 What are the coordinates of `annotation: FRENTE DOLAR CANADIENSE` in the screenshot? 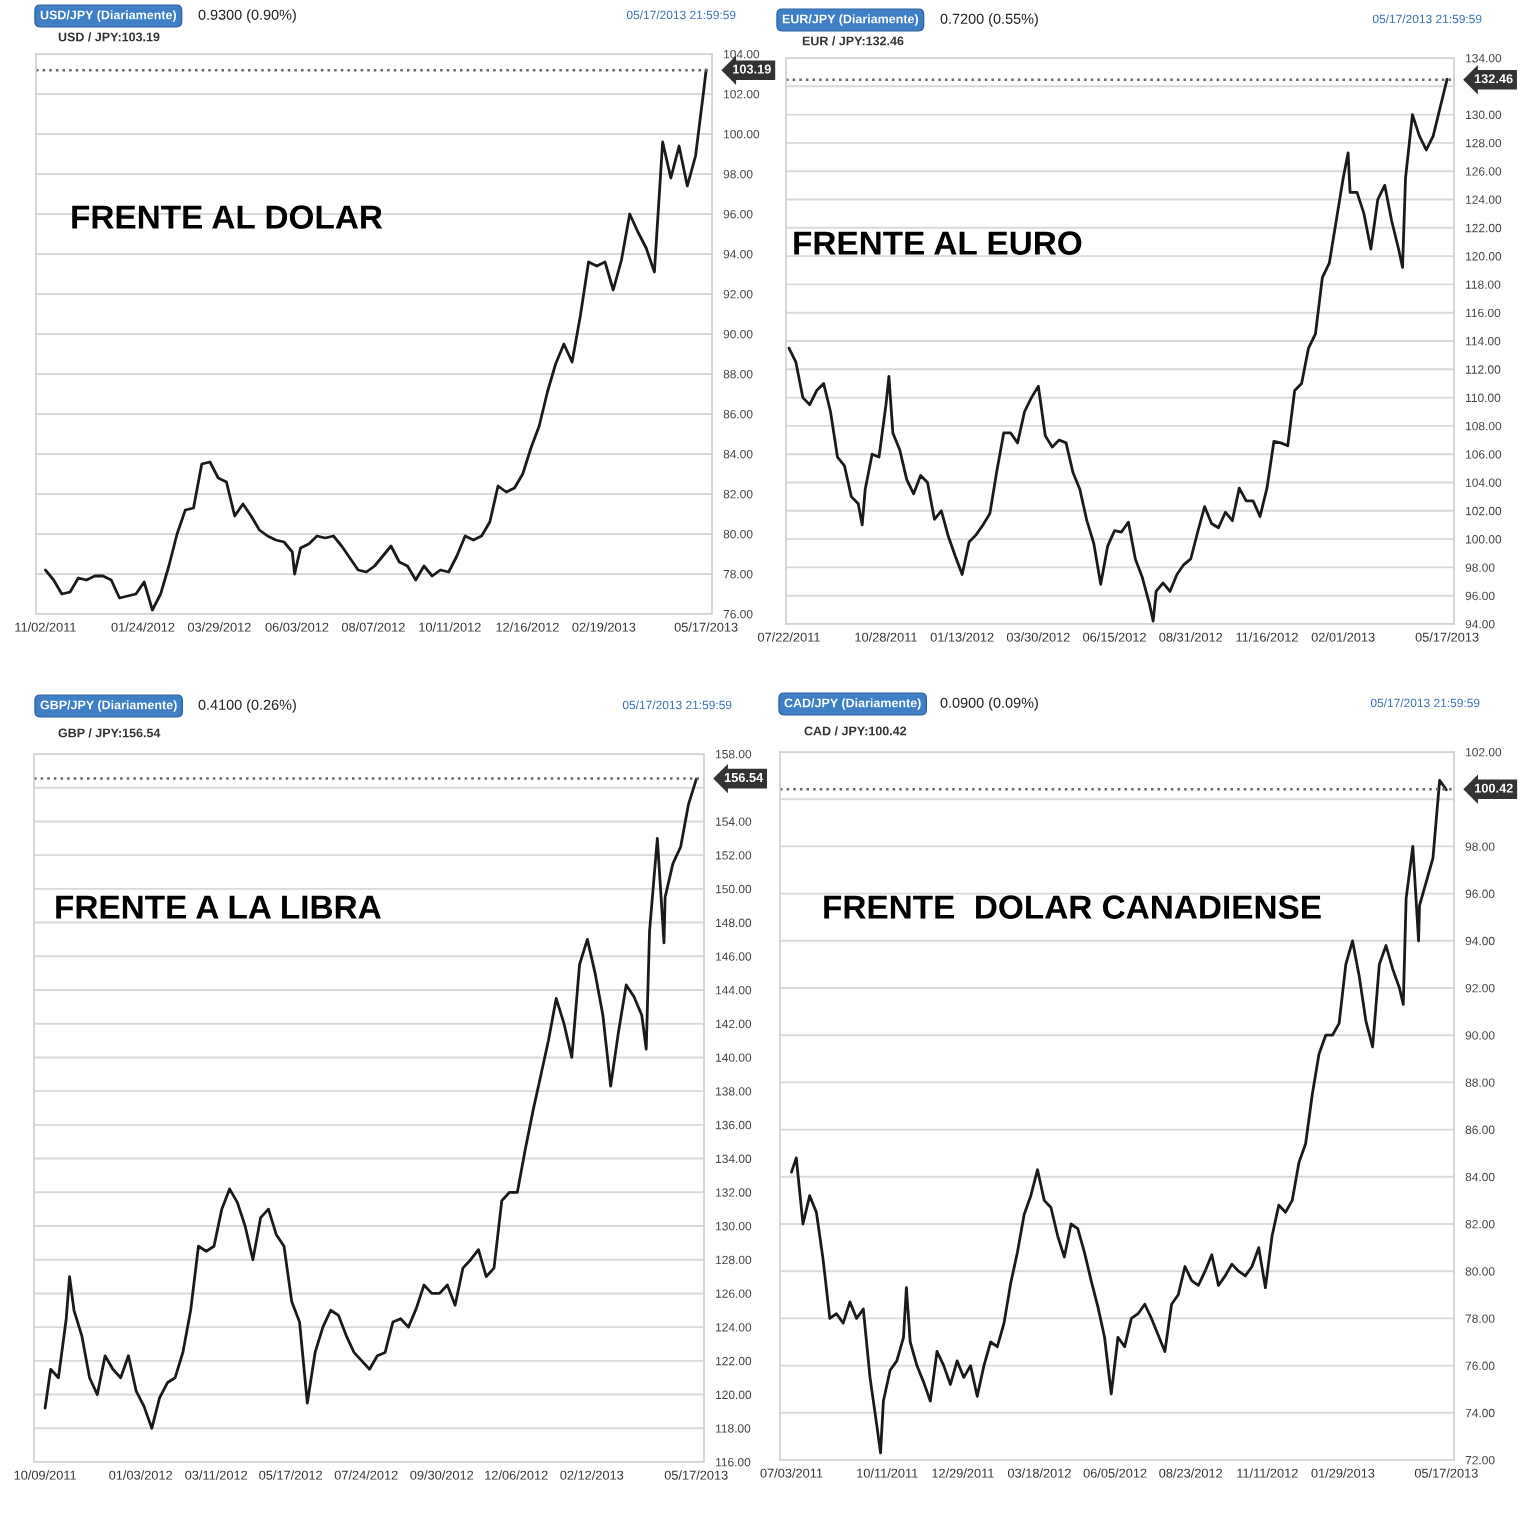 It's located at (1072, 907).